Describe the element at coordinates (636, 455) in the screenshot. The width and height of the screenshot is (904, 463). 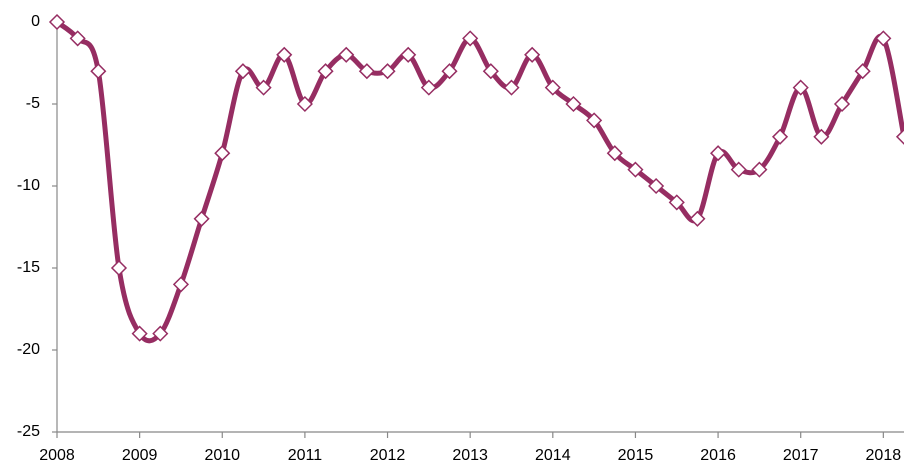
I see `x-tick-label: 2015` at that location.